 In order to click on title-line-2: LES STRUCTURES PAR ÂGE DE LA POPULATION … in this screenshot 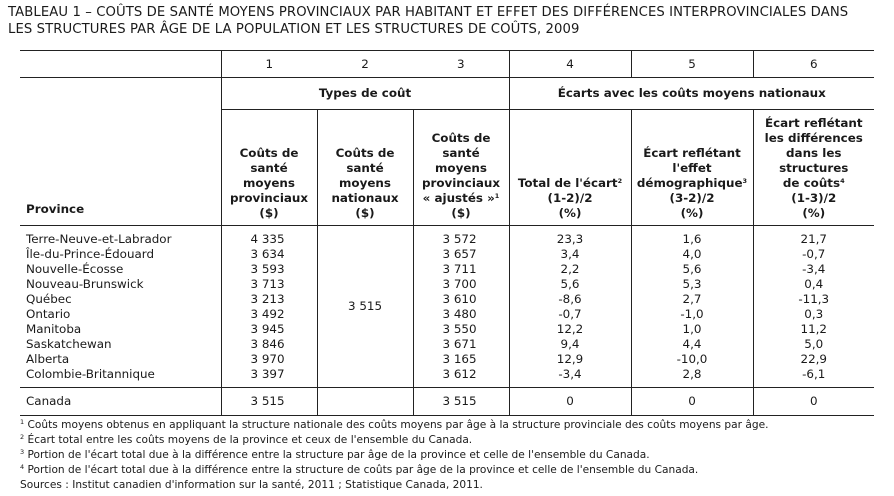, I will do `click(294, 29)`.